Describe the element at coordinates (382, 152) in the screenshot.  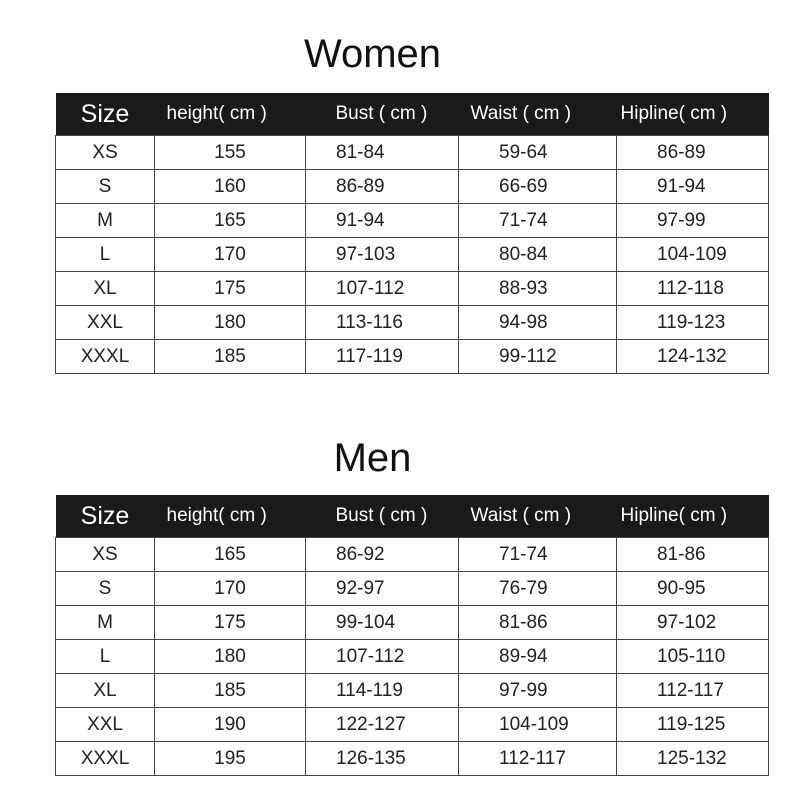
I see `cell-bust: 81-84` at that location.